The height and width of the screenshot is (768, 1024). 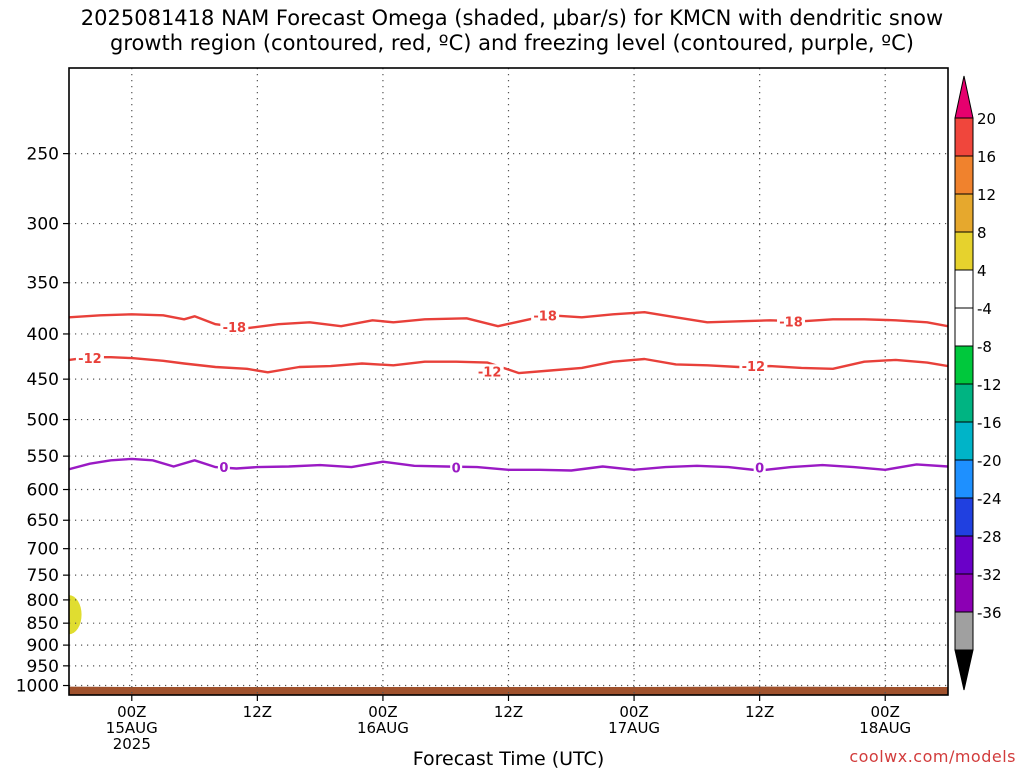 I want to click on y-tick-label: 600, so click(x=43, y=491).